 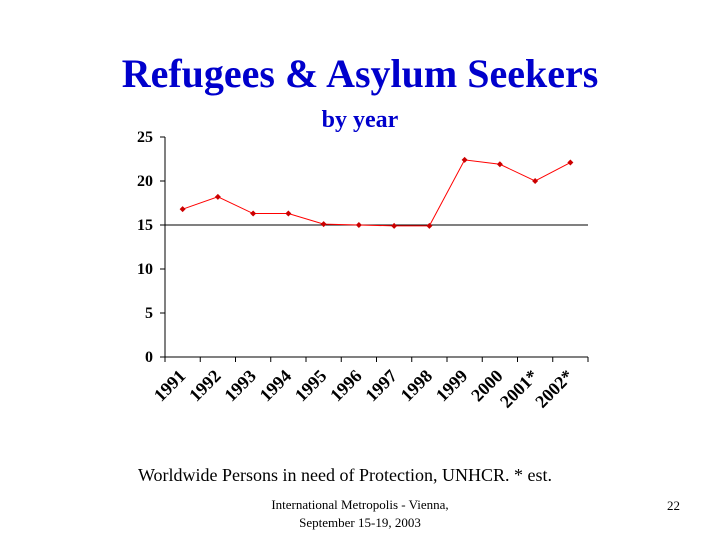 What do you see at coordinates (519, 389) in the screenshot?
I see `x-category-label: 2001*` at bounding box center [519, 389].